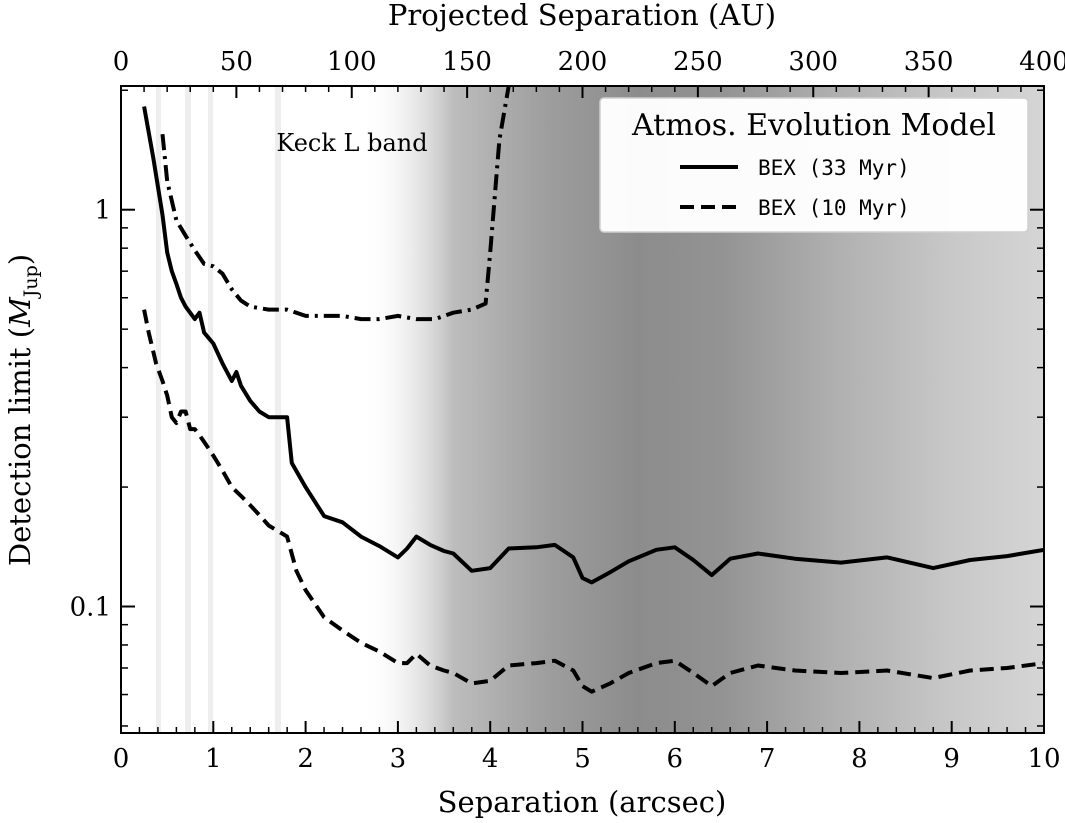  What do you see at coordinates (951, 759) in the screenshot?
I see `x-tick-label: 9` at bounding box center [951, 759].